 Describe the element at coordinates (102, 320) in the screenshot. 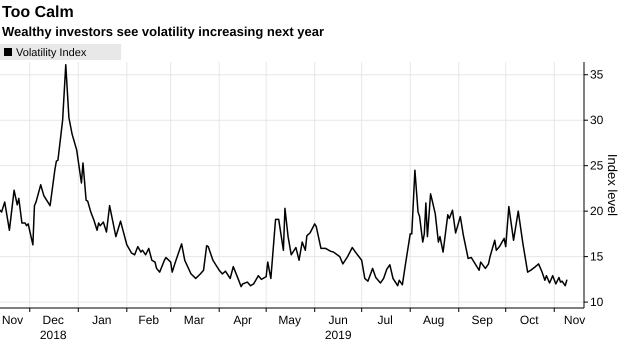

I see `x-tick-label: Jan` at that location.